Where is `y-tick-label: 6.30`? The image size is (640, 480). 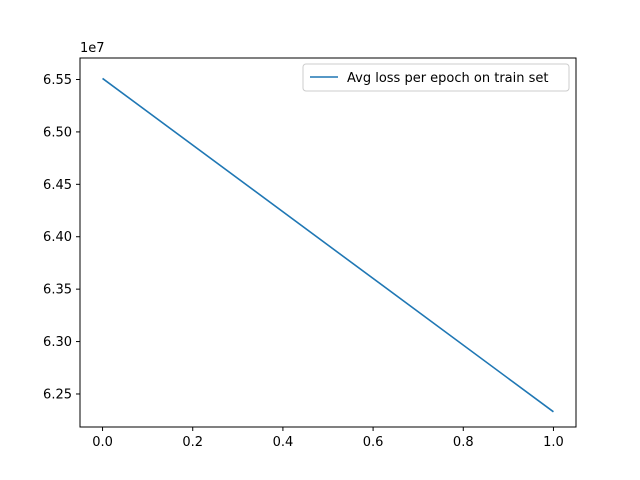 y-tick-label: 6.30 is located at coordinates (57, 342).